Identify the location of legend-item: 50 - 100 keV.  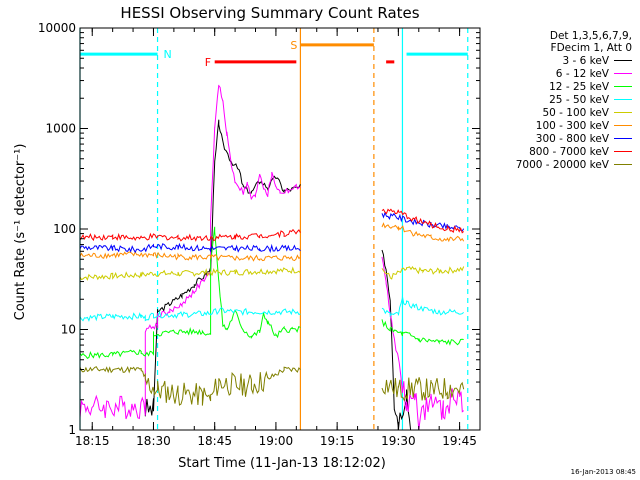
(557, 112).